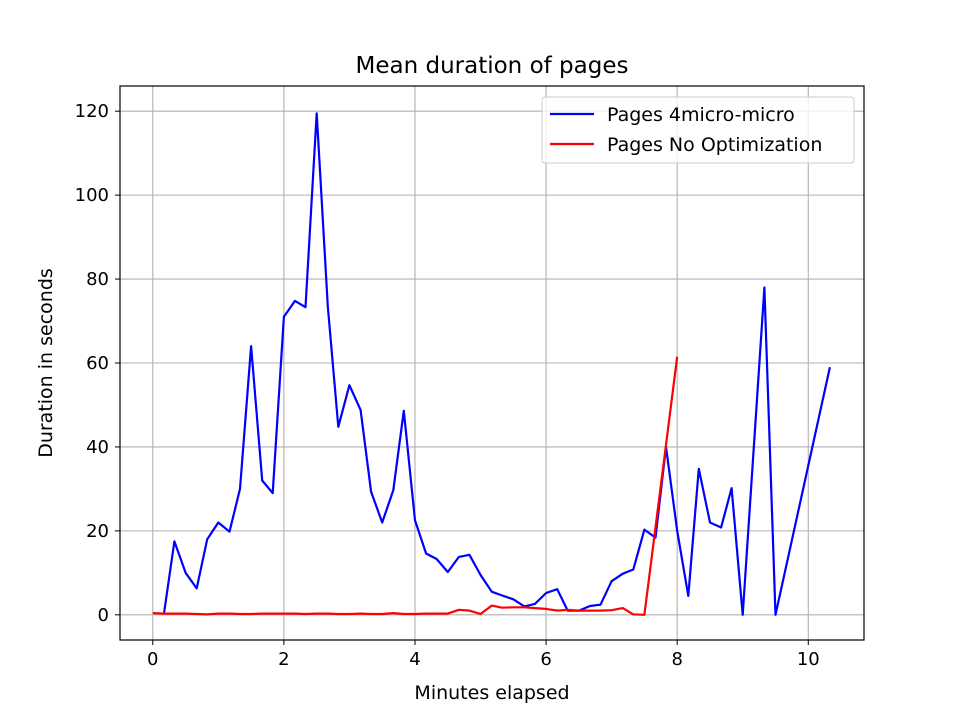  What do you see at coordinates (808, 659) in the screenshot?
I see `x-tick-label-5: 10` at bounding box center [808, 659].